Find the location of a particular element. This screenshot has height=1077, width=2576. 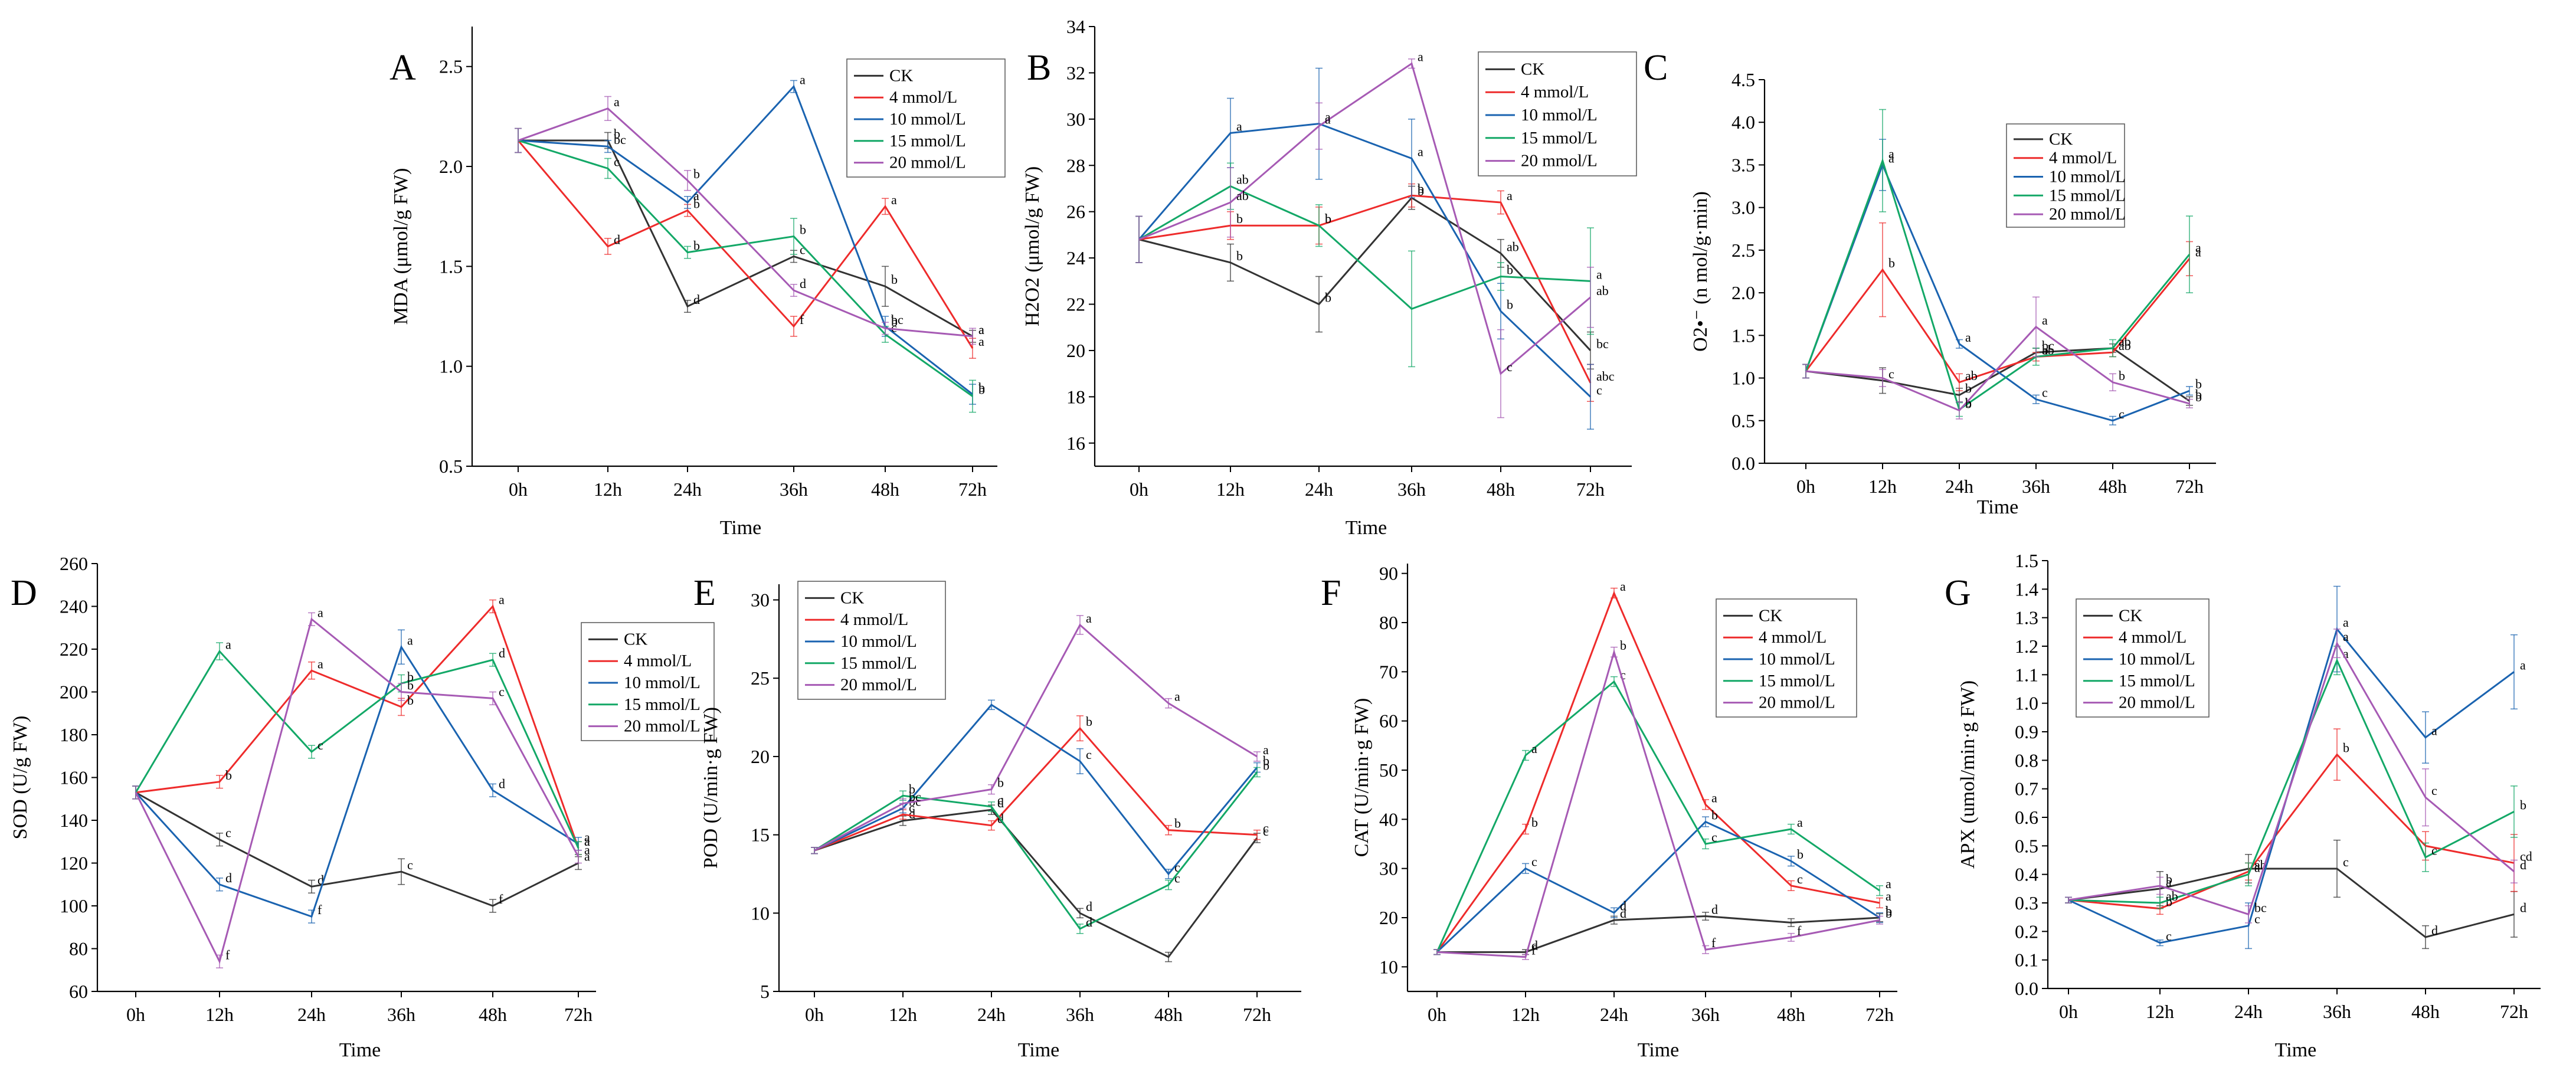

y-tick-label: 26 is located at coordinates (1075, 212).